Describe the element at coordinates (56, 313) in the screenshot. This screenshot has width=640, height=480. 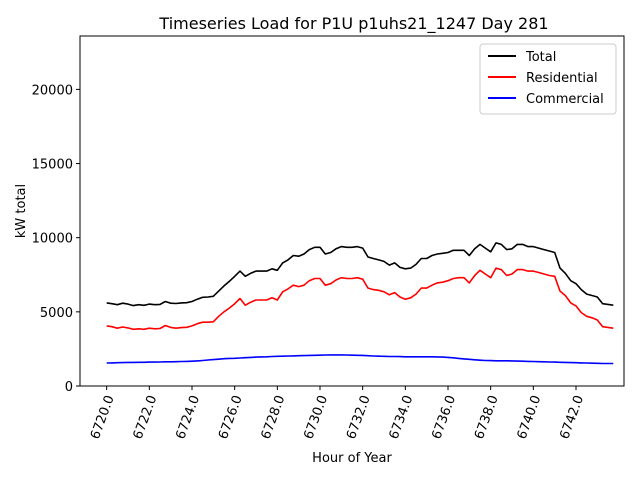
I see `y-tick-label: 5000` at that location.